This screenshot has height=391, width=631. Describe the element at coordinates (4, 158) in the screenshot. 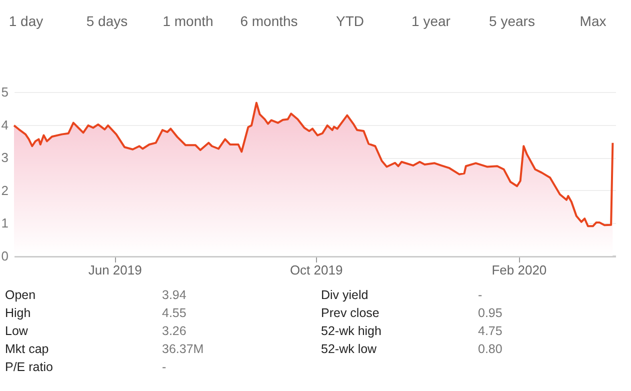

I see `y-tick-label: 3` at that location.